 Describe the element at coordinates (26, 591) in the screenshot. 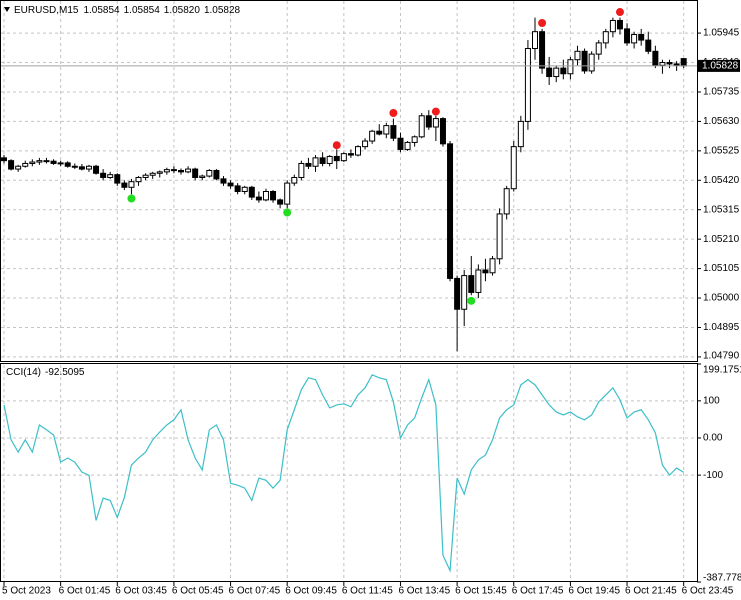

I see `x-tick-label: 5 Oct 2023` at that location.